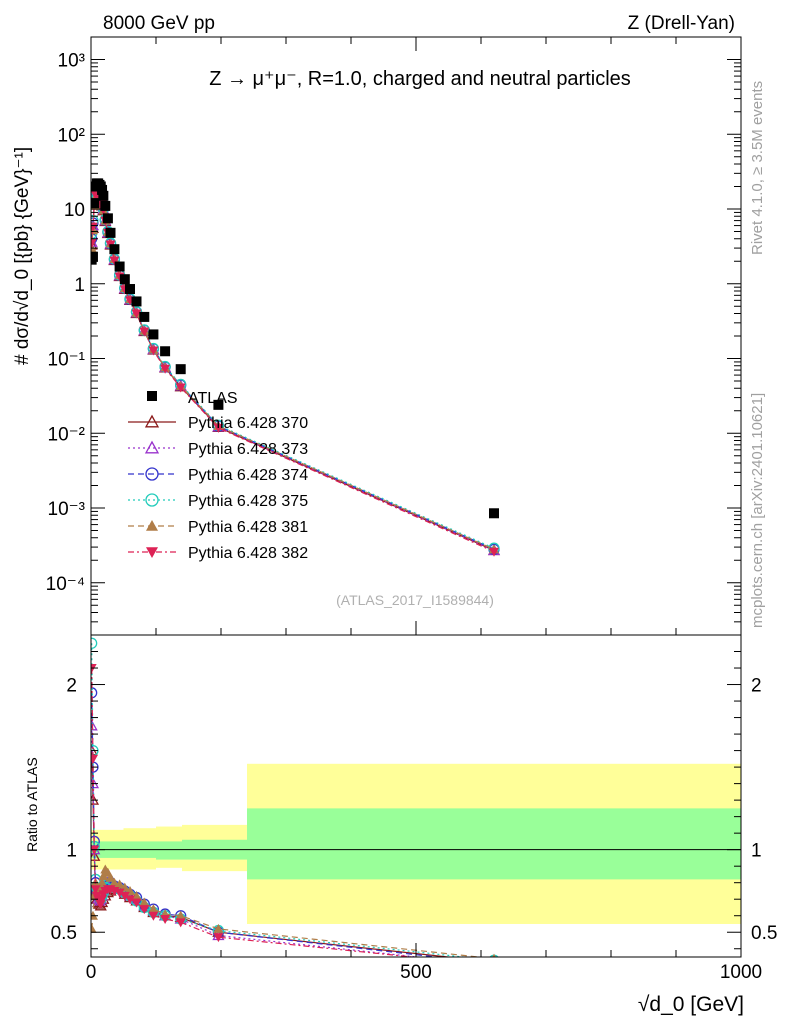  What do you see at coordinates (79, 285) in the screenshot?
I see `main-ytick-label-4: 1` at bounding box center [79, 285].